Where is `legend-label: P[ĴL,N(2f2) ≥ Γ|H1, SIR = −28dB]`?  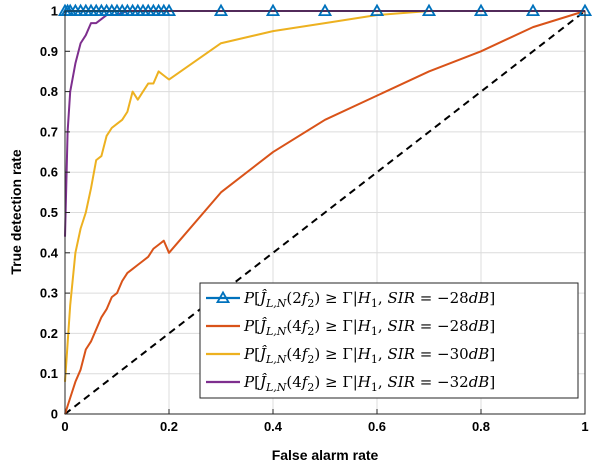 legend-label: P[ĴL,N(2f2) ≥ Γ|H1, SIR = −28dB] is located at coordinates (369, 299).